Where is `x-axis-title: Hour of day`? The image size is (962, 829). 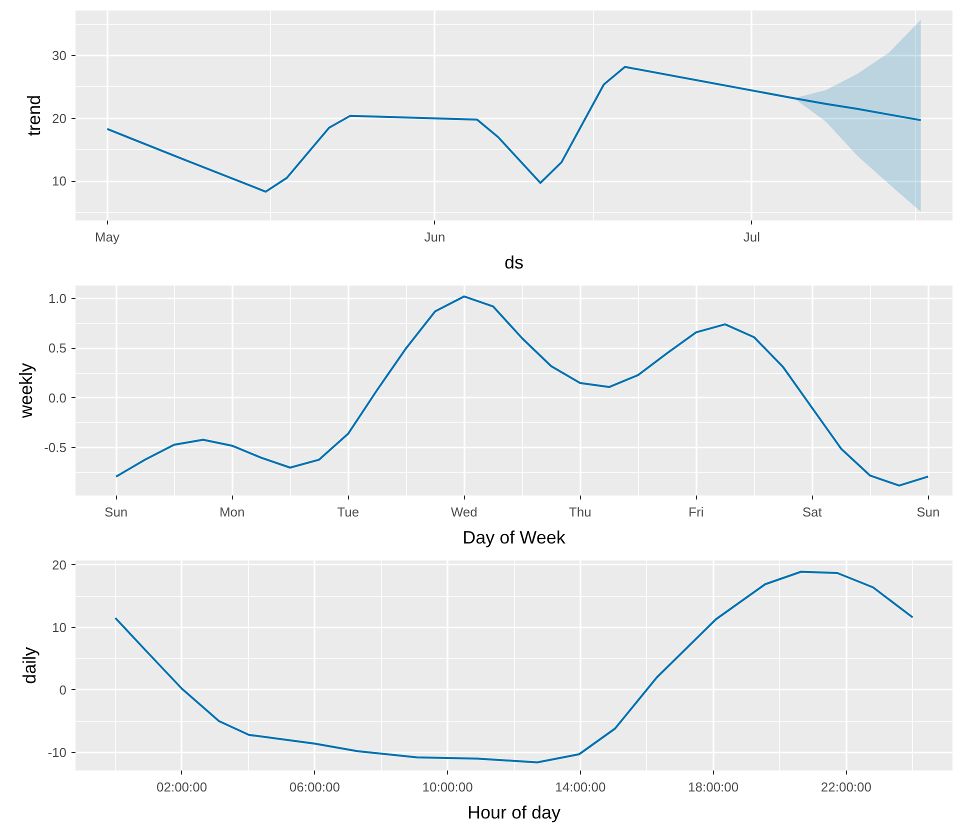 x-axis-title: Hour of day is located at coordinates (514, 812).